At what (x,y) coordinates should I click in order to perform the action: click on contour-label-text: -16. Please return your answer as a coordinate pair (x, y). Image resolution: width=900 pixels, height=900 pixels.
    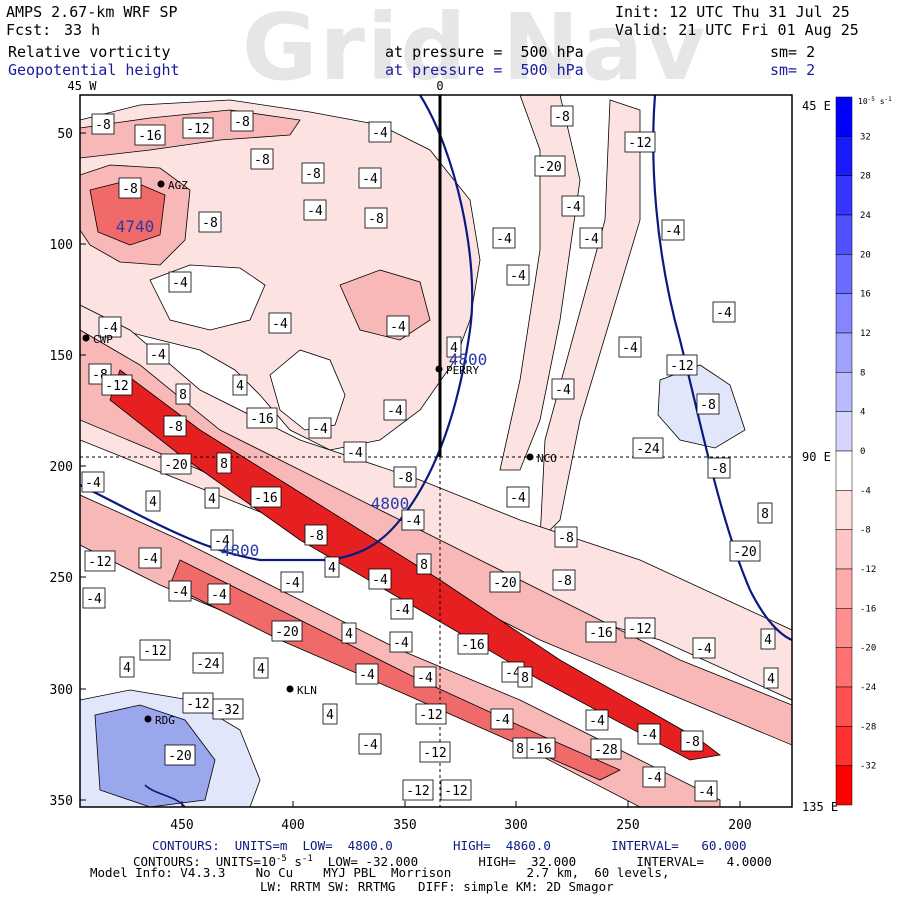
    Looking at the image, I should click on (149, 136).